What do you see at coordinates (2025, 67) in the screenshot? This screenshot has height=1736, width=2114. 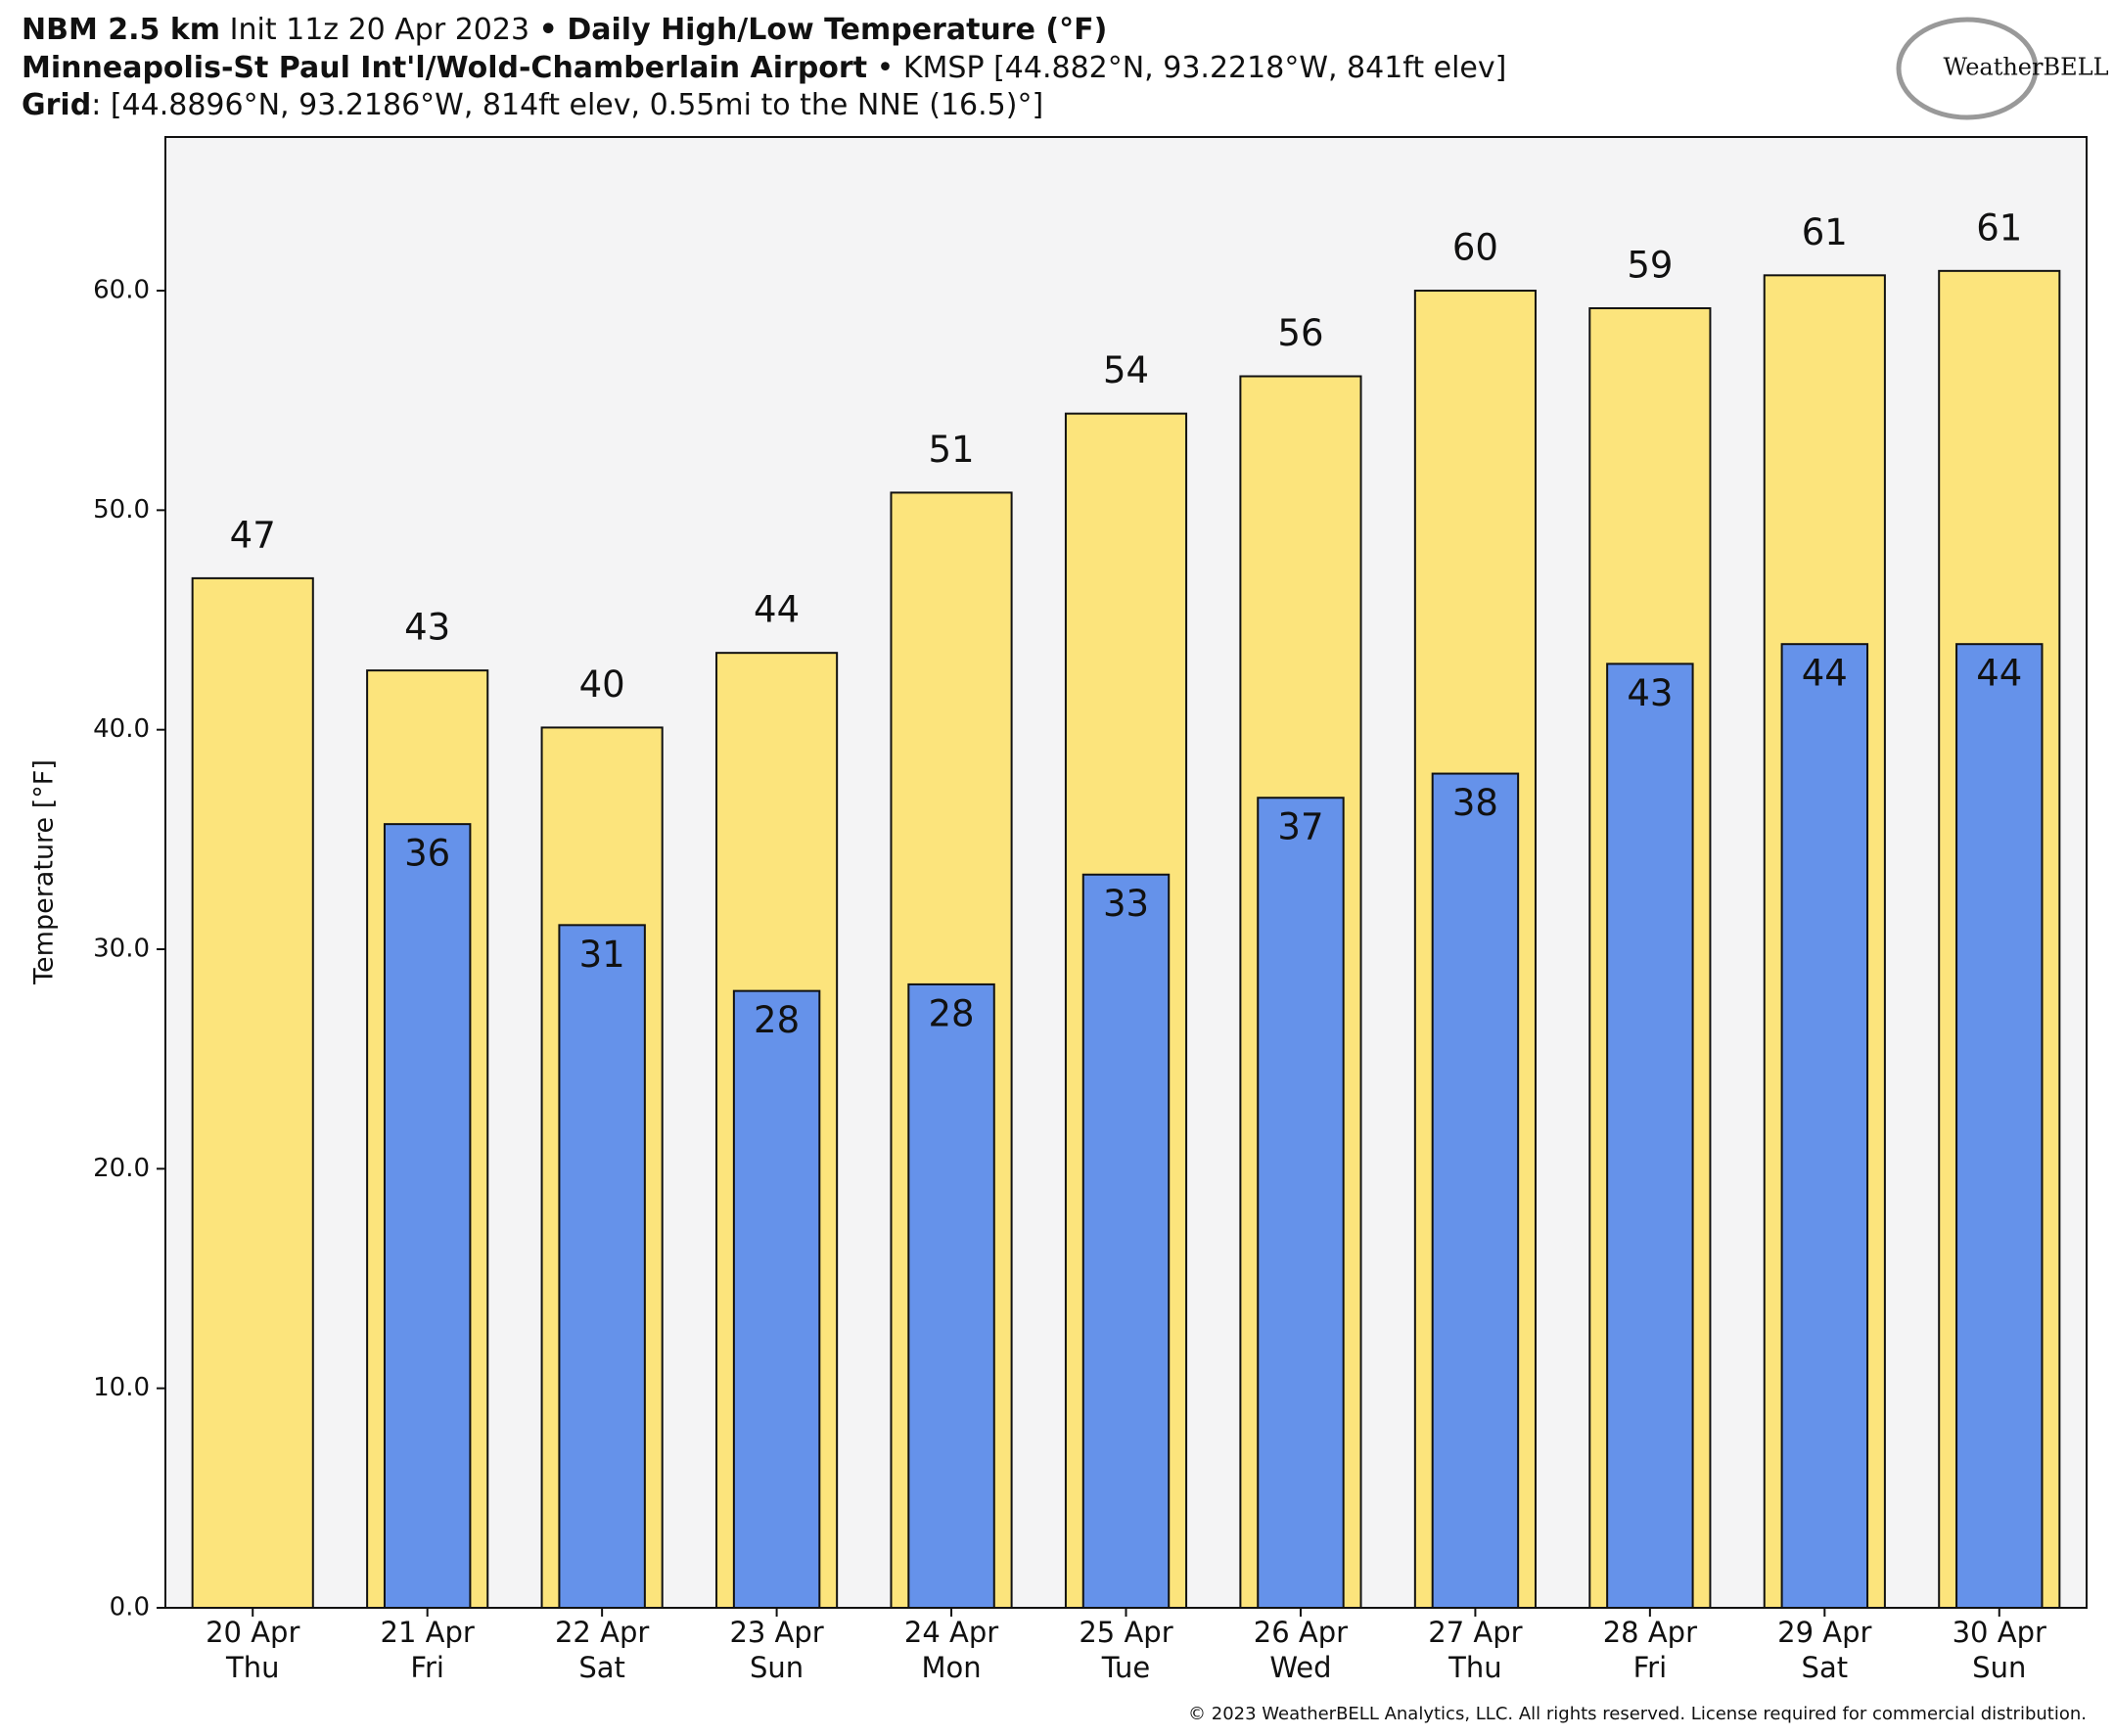 I see `logo: WeatherBELL` at bounding box center [2025, 67].